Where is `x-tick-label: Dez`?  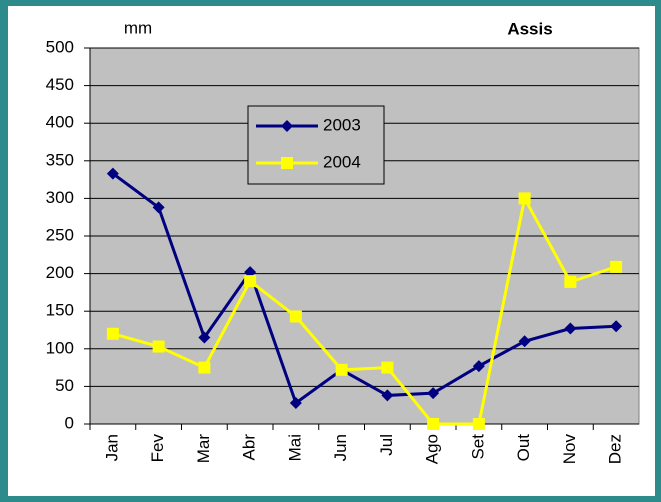
x-tick-label: Dez is located at coordinates (615, 449).